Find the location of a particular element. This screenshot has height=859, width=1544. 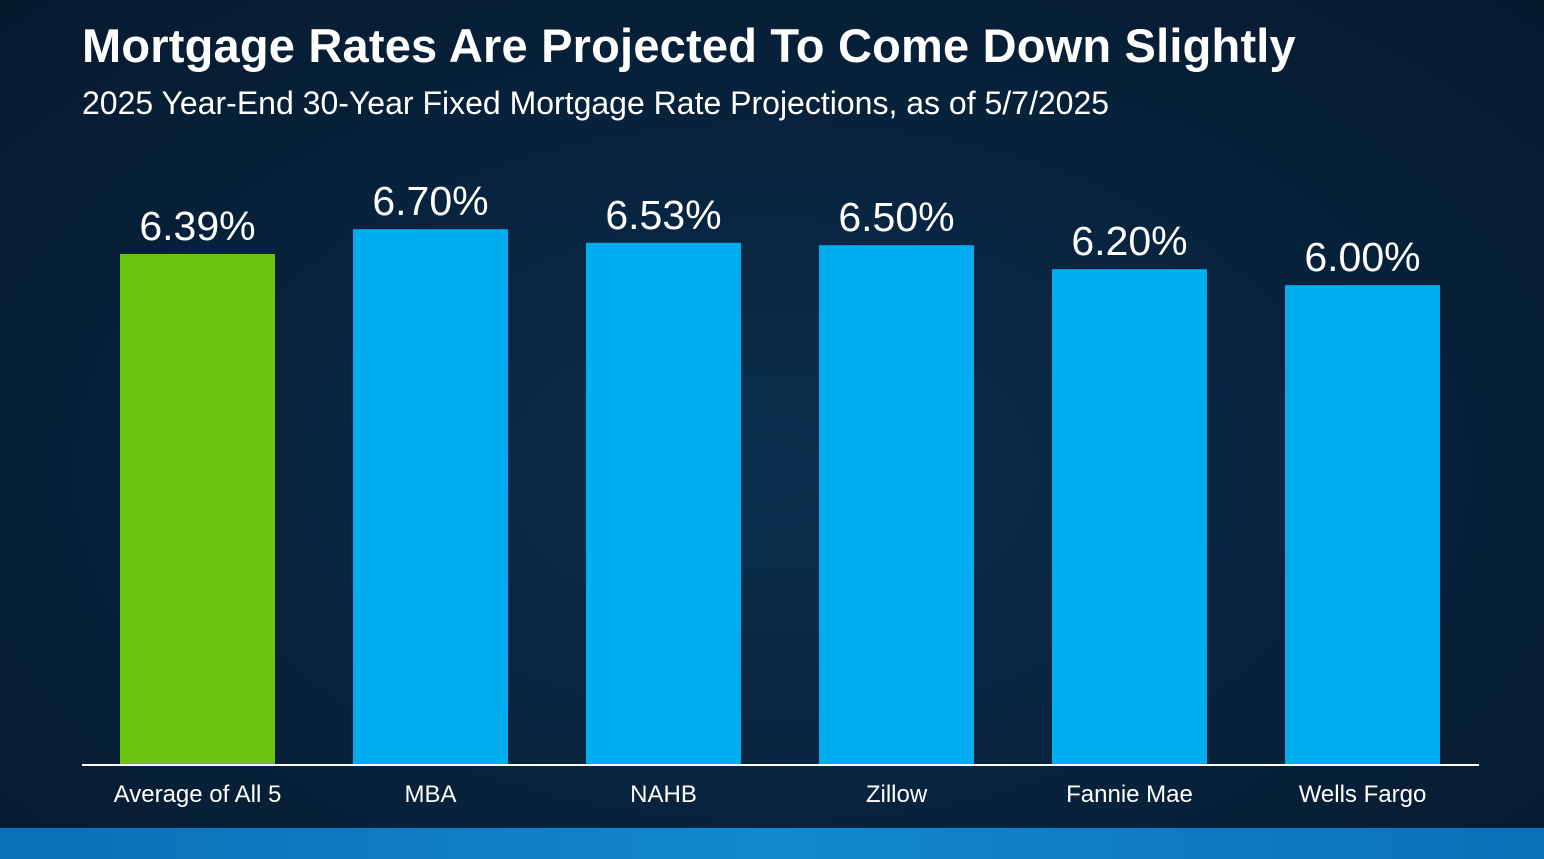

data-label: 6.53% is located at coordinates (663, 215).